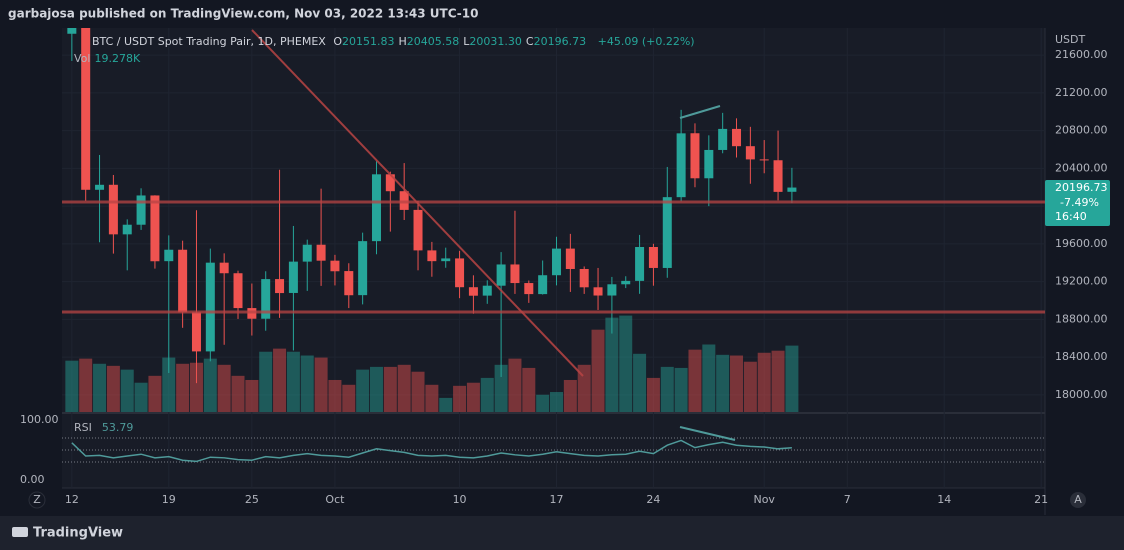 This screenshot has width=1124, height=550. Describe the element at coordinates (466, 41) in the screenshot. I see `ohlc-key: L` at that location.